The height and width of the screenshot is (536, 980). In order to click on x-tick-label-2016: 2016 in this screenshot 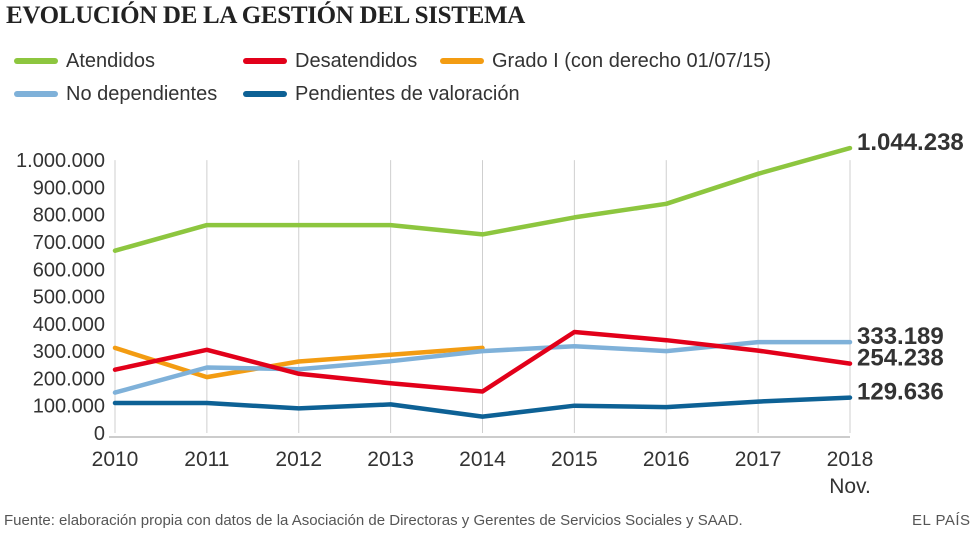, I will do `click(666, 459)`.